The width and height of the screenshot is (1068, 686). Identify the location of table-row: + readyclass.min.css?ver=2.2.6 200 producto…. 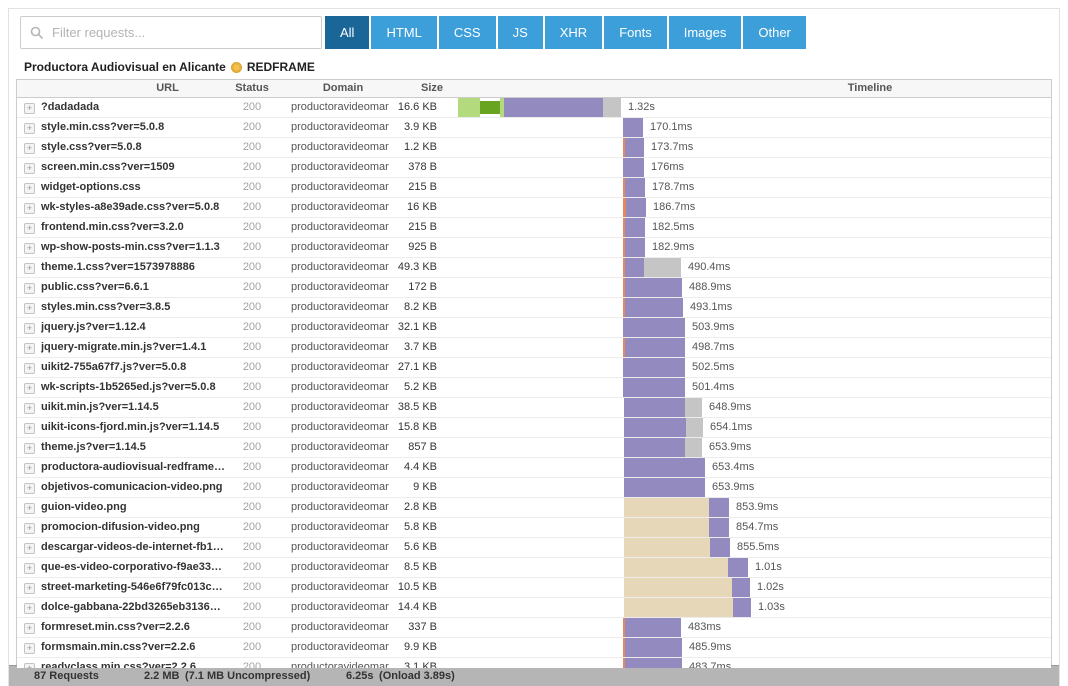
(534, 663).